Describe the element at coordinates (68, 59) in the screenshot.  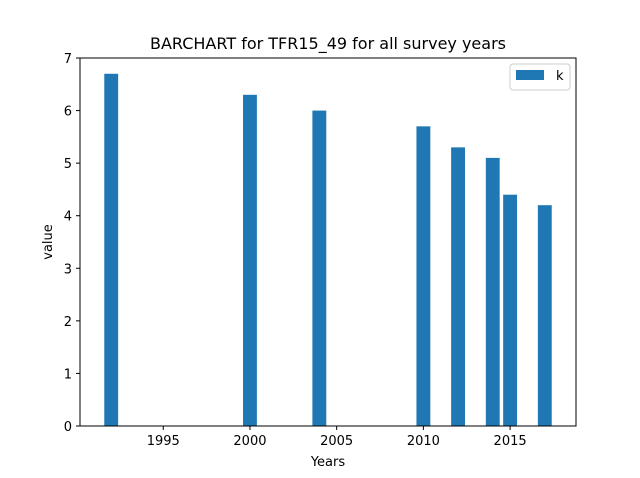
I see `y-tick-label-7: 7` at that location.